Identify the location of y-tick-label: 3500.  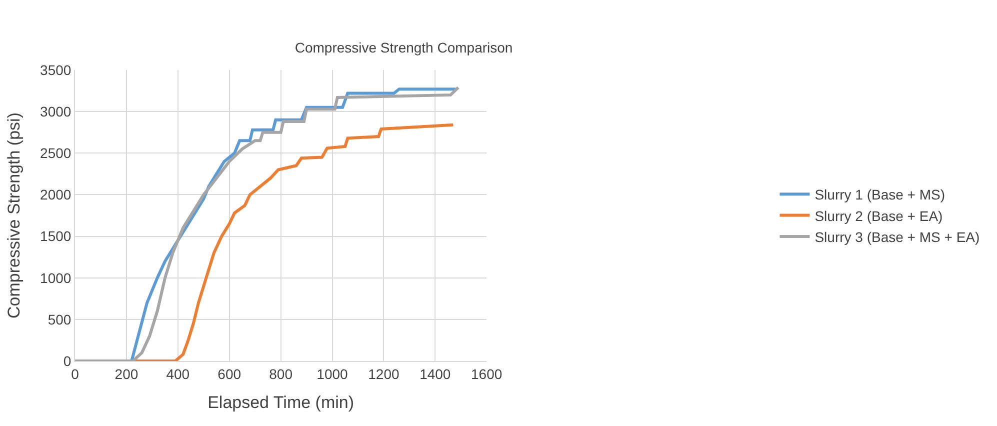
(56, 70).